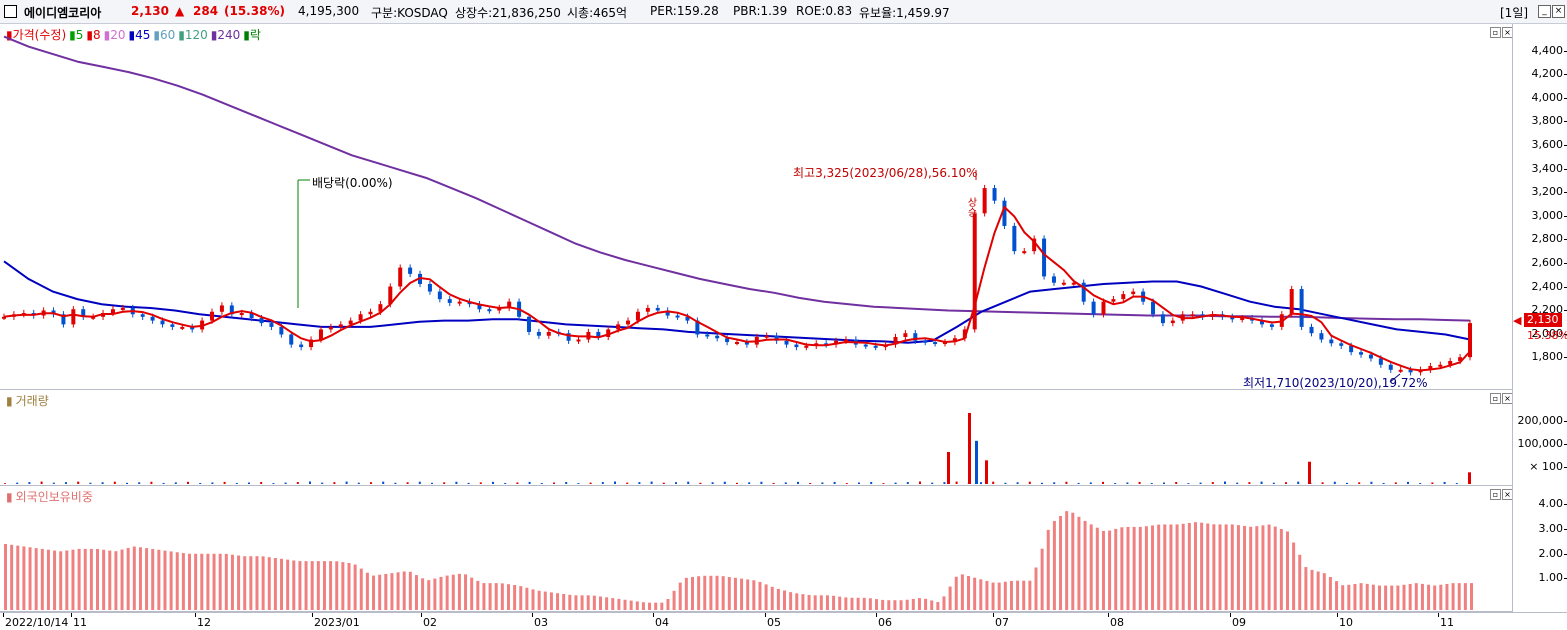 The image size is (1567, 630). What do you see at coordinates (1495, 398) in the screenshot?
I see `volume-restore-button: ▫` at bounding box center [1495, 398].